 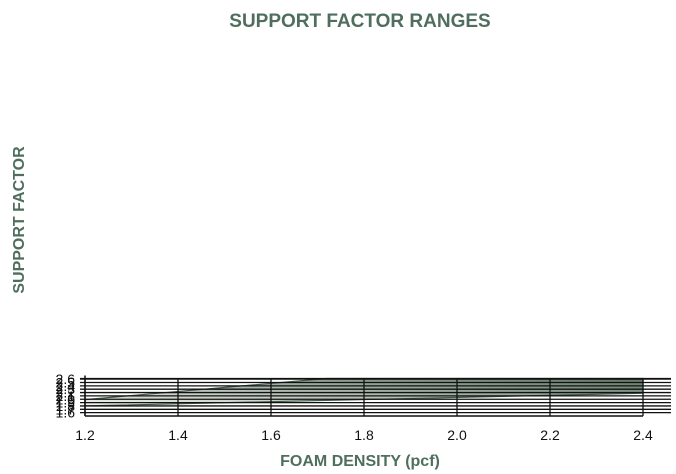 What do you see at coordinates (66, 399) in the screenshot?
I see `y-tick-label-2.0: 2.0` at bounding box center [66, 399].